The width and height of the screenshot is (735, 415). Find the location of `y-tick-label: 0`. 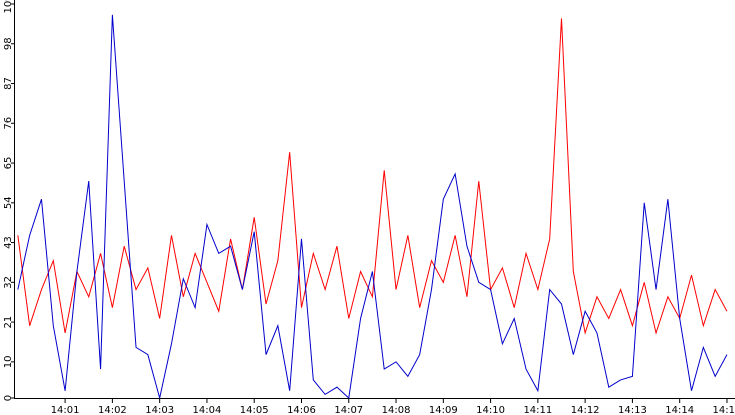

y-tick-label: 0 is located at coordinates (8, 398).